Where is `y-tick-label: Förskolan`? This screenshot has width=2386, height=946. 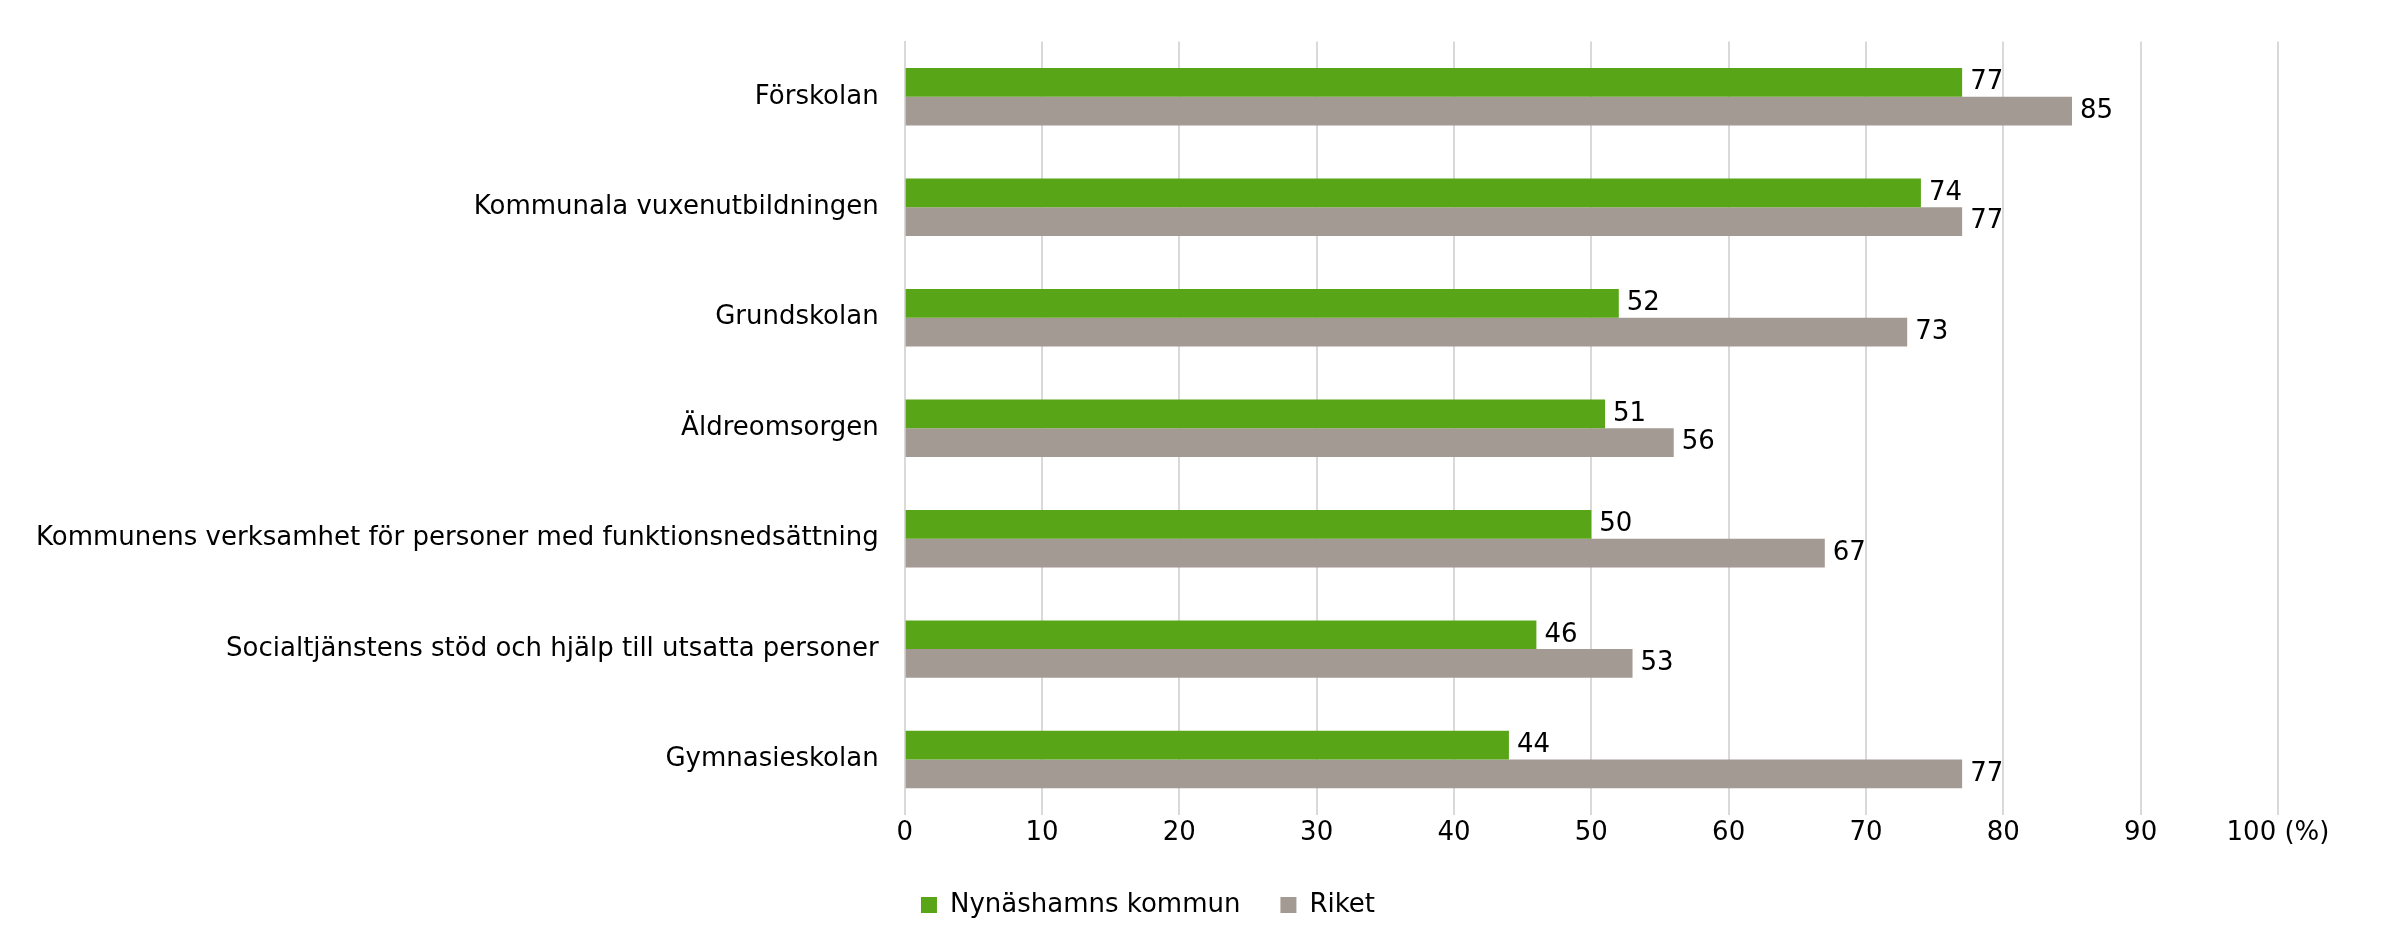 y-tick-label: Förskolan is located at coordinates (816, 94).